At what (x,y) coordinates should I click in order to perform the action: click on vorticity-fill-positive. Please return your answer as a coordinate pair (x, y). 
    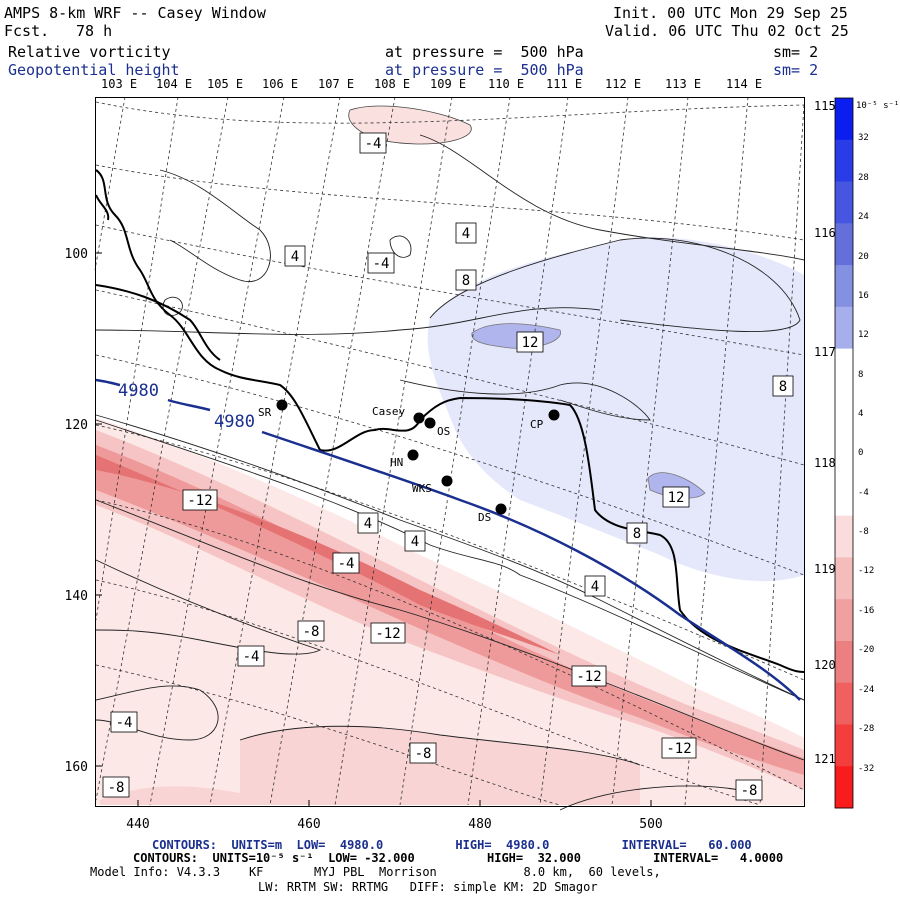
    Looking at the image, I should click on (676, 485).